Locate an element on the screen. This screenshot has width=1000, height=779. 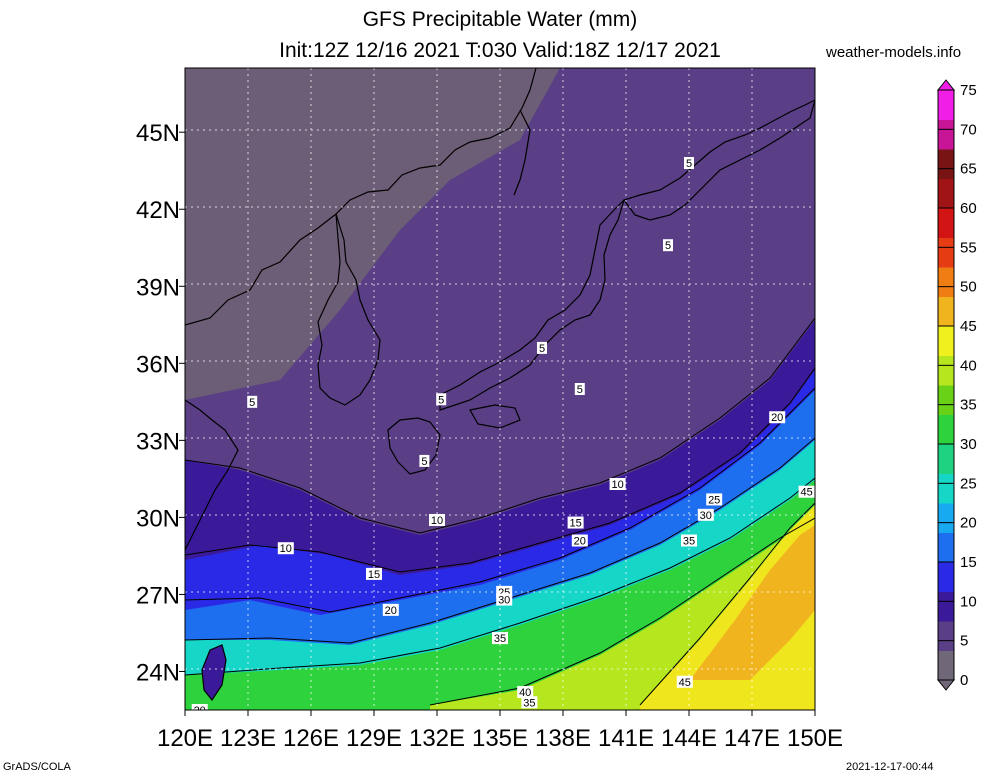
lon-tick-label: 120E is located at coordinates (185, 738).